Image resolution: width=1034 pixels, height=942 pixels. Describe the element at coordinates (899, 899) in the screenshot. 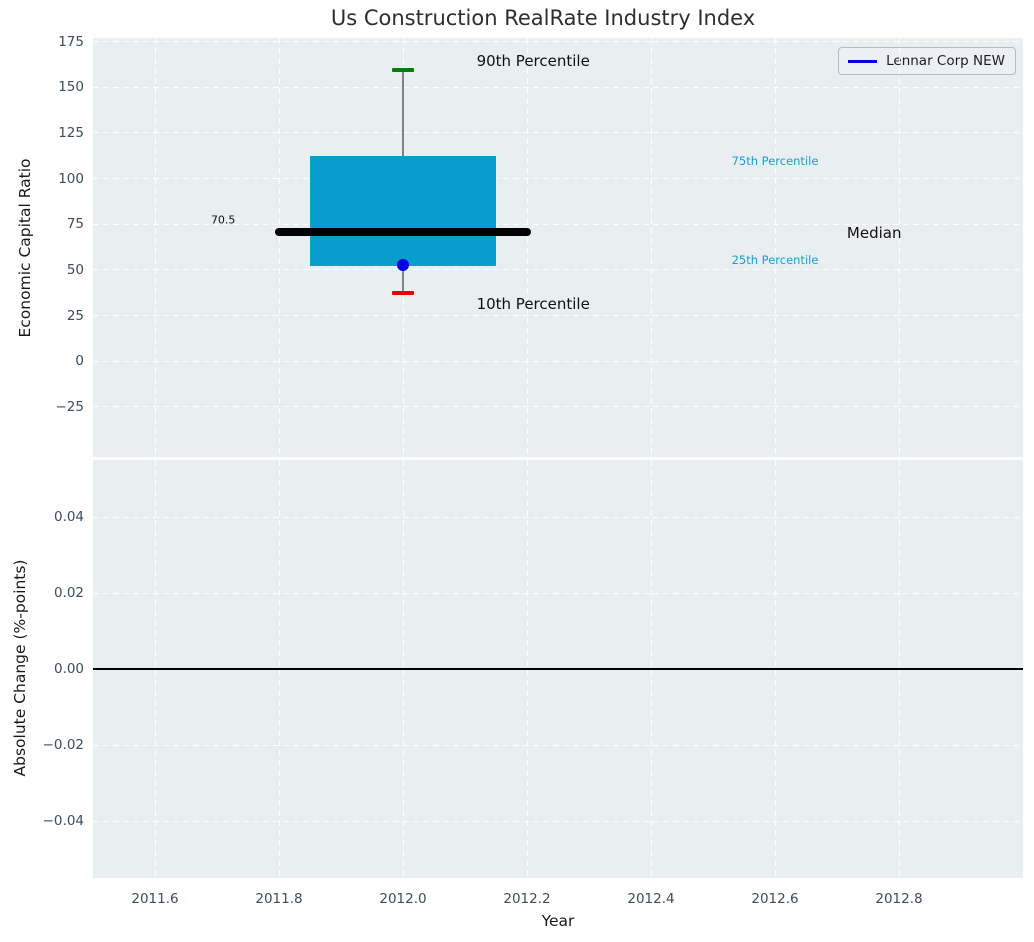

I see `x-tick-label: 2012.8` at that location.